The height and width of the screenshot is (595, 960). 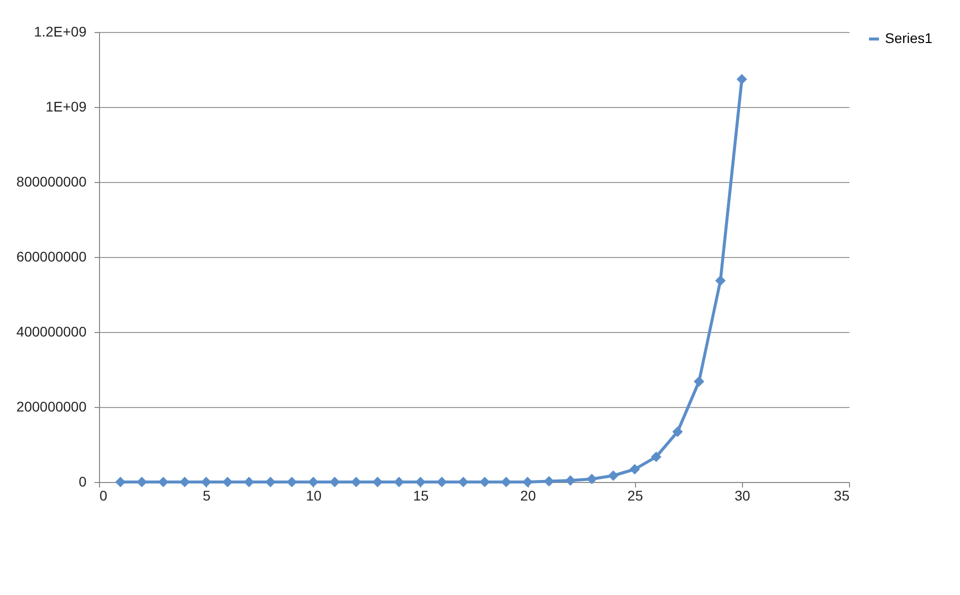 What do you see at coordinates (742, 496) in the screenshot?
I see `x-tick-label: 30` at bounding box center [742, 496].